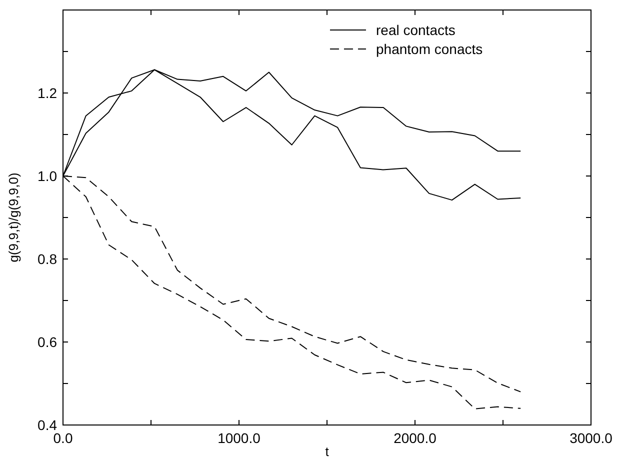 The height and width of the screenshot is (462, 618). What do you see at coordinates (48, 424) in the screenshot?
I see `y-tick-label: 0.4` at bounding box center [48, 424].